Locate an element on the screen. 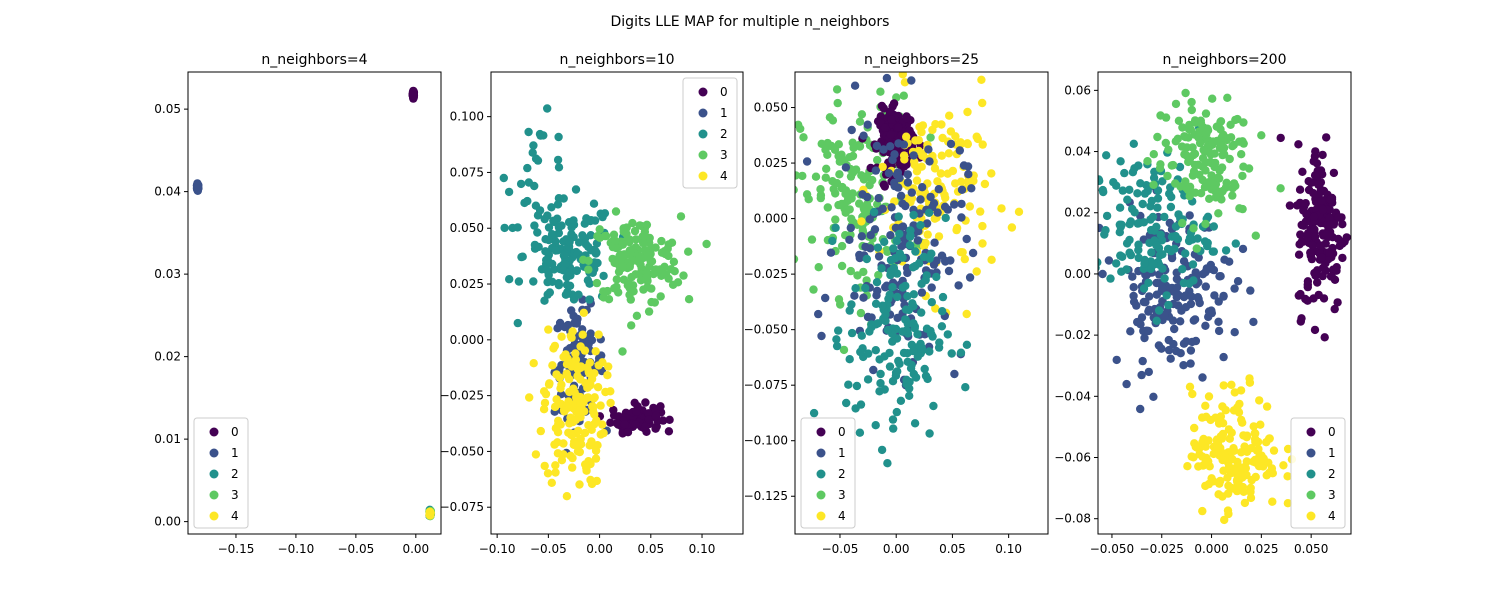  x-tick-label: −0.05 is located at coordinates (548, 549).